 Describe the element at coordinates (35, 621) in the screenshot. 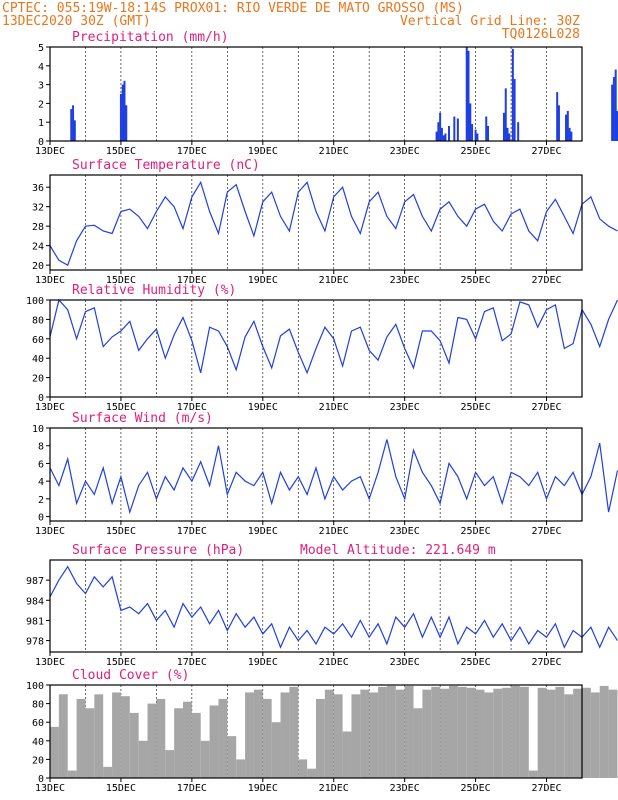

I see `y-tick-label: 981` at that location.